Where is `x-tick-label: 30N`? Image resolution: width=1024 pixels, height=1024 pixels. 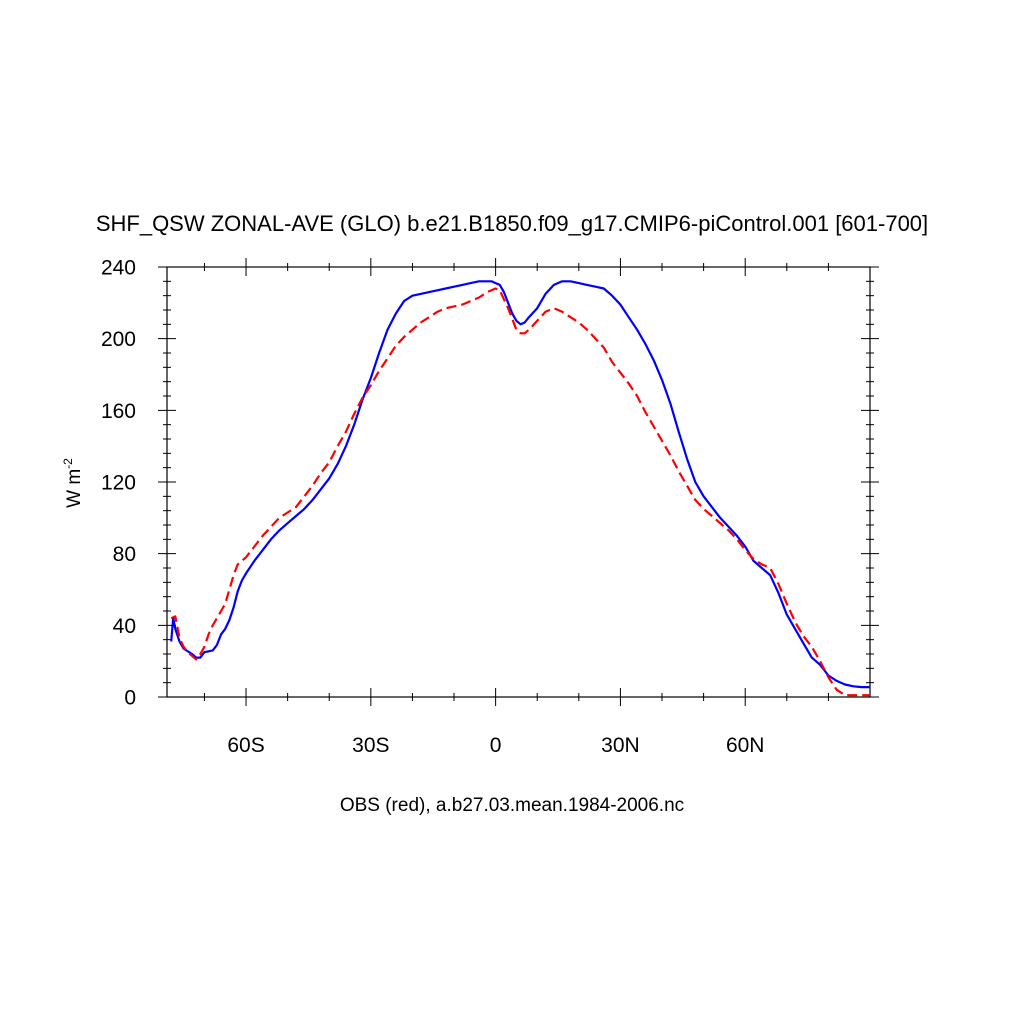
x-tick-label: 30N is located at coordinates (620, 745).